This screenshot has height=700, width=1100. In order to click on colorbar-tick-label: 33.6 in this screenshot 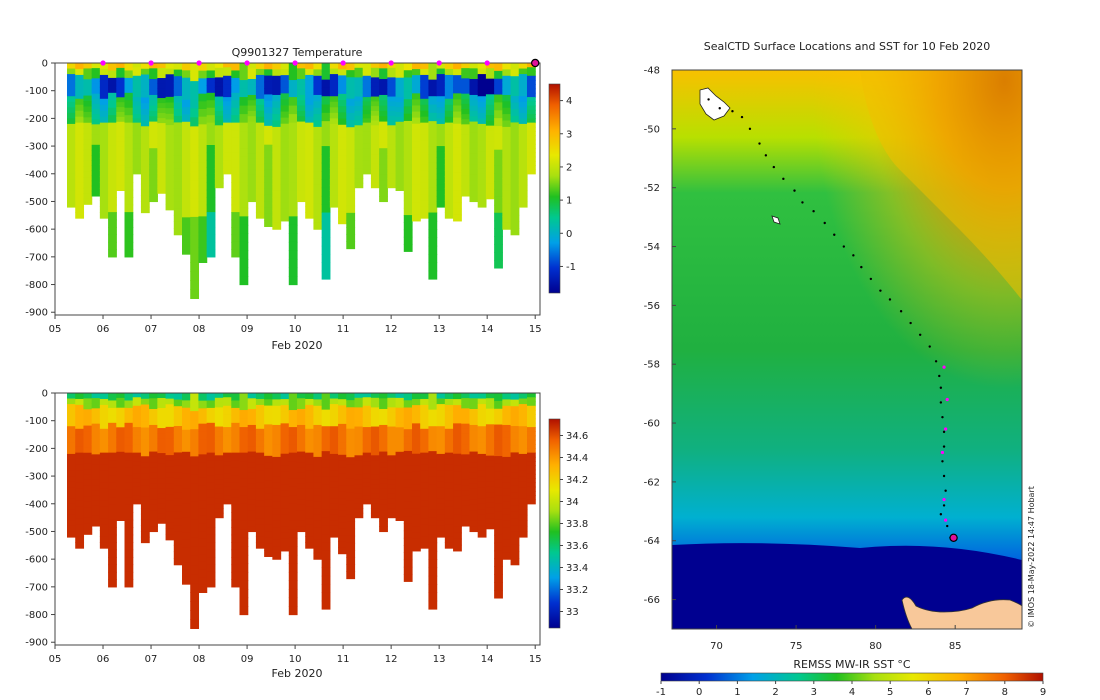, I will do `click(577, 546)`.